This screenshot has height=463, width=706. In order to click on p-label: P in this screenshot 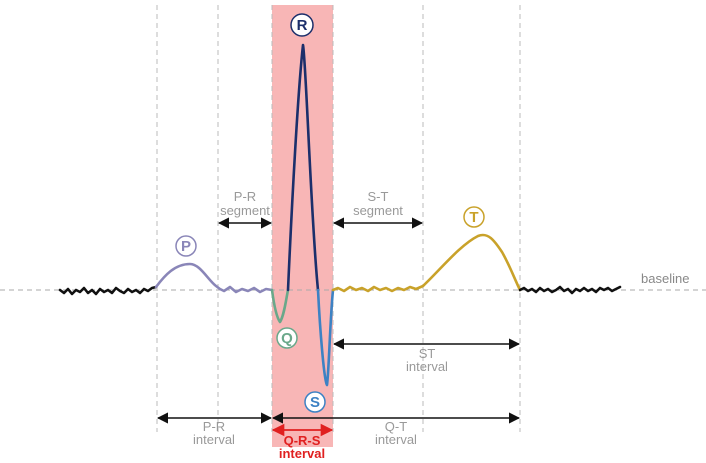, I will do `click(186, 246)`.